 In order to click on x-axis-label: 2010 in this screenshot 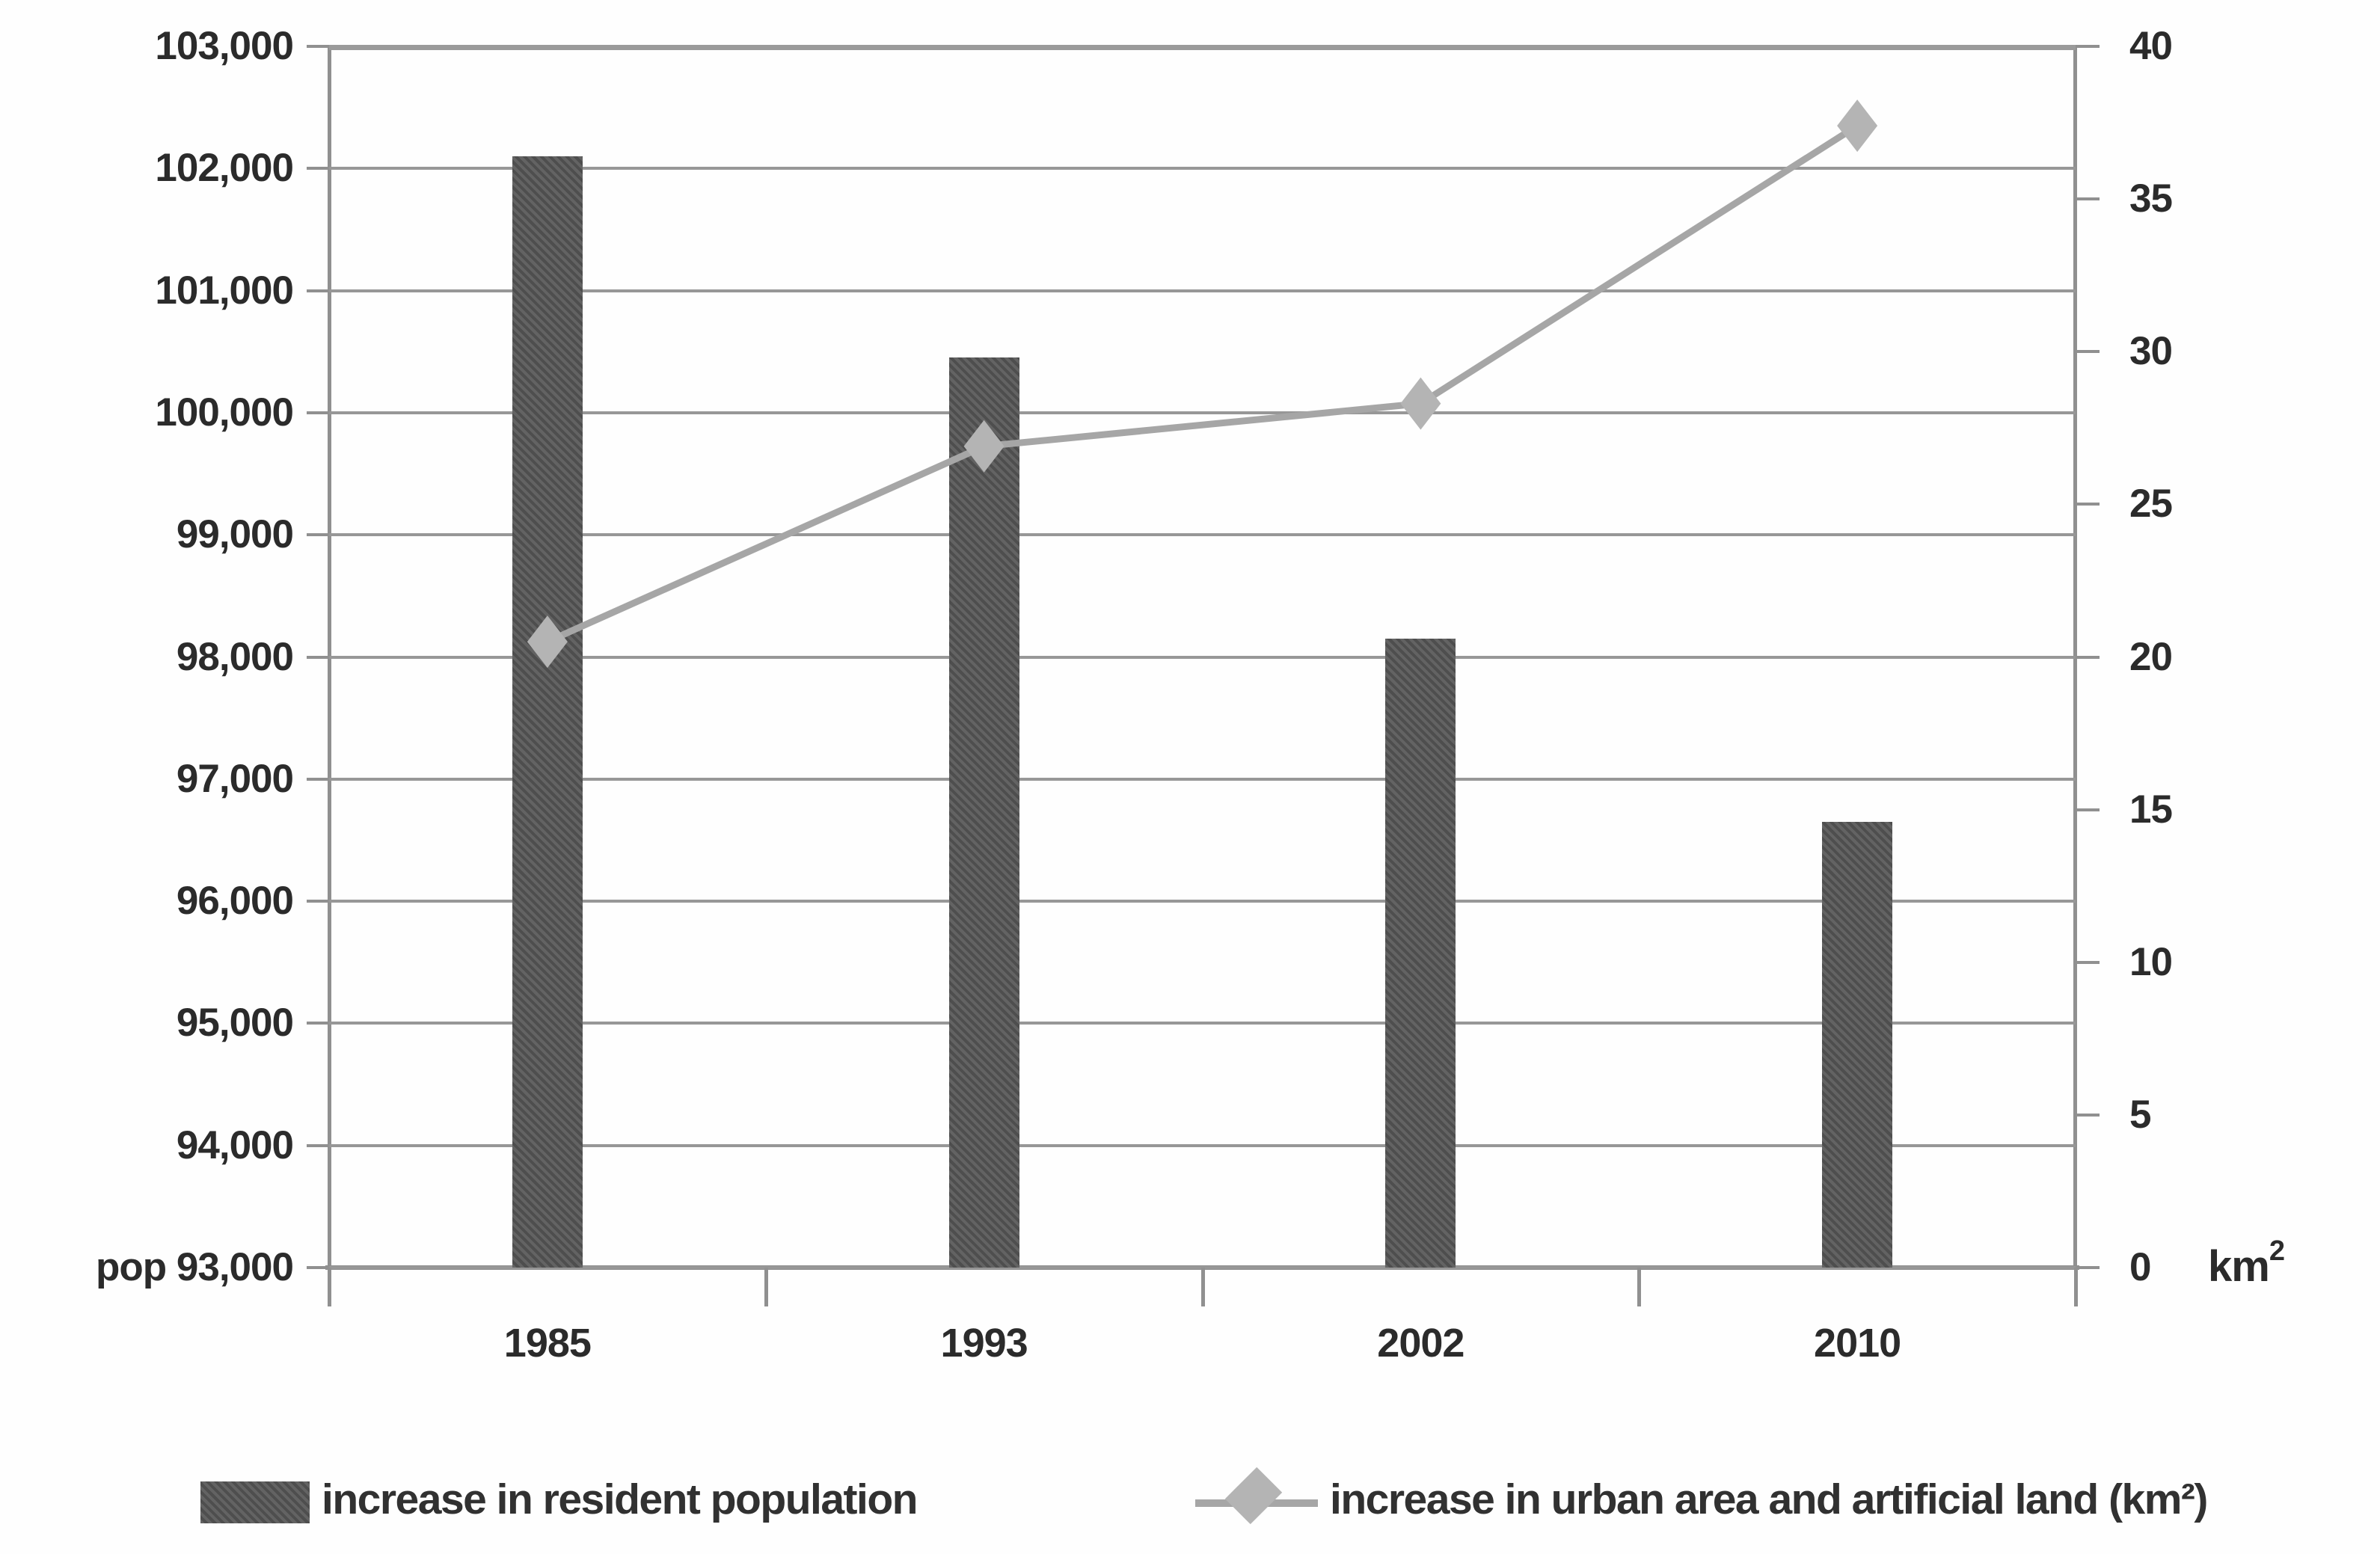, I will do `click(1857, 1343)`.